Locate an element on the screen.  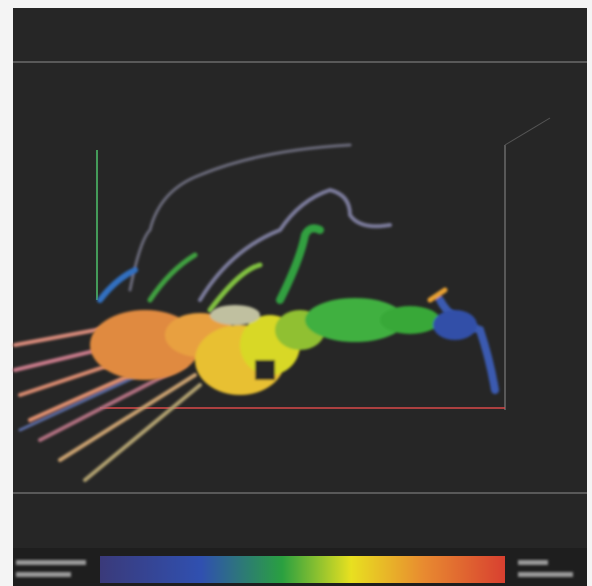
status-text is located at coordinates (294, 568).